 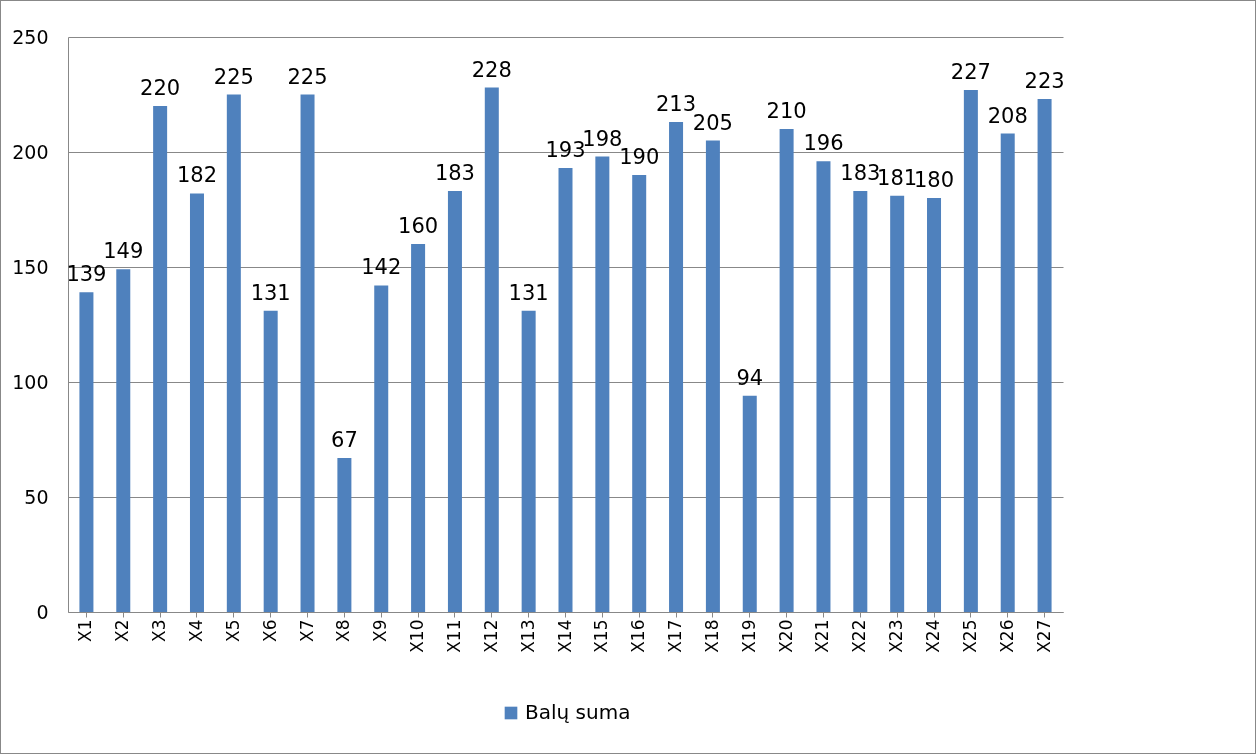 What do you see at coordinates (675, 636) in the screenshot?
I see `x-tick-label: X17` at bounding box center [675, 636].